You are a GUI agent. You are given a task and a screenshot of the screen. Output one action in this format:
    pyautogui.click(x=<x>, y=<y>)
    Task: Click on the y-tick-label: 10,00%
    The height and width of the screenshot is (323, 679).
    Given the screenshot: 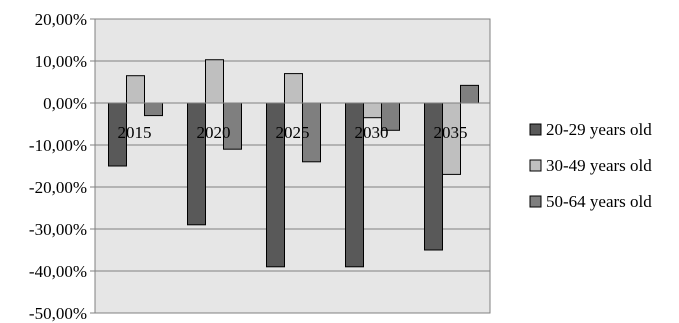 What is the action you would take?
    pyautogui.click(x=61, y=61)
    